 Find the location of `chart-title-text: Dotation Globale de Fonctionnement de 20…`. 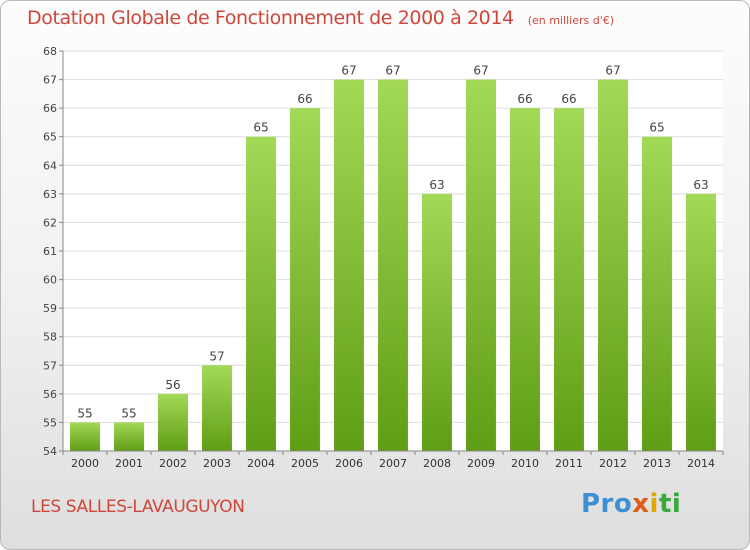

chart-title-text: Dotation Globale de Fonctionnement de 20… is located at coordinates (270, 18).